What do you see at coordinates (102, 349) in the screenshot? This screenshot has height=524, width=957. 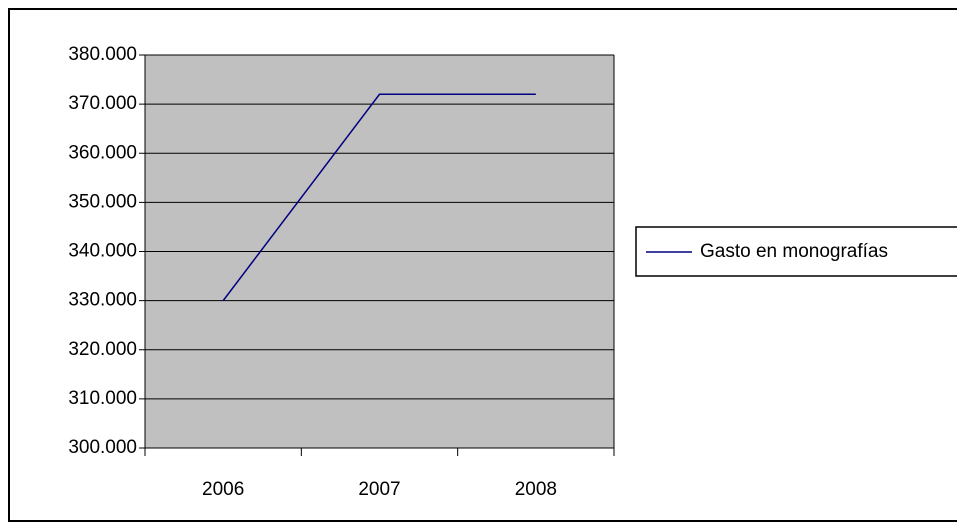 I see `y-tick-label: 320.000` at bounding box center [102, 349].